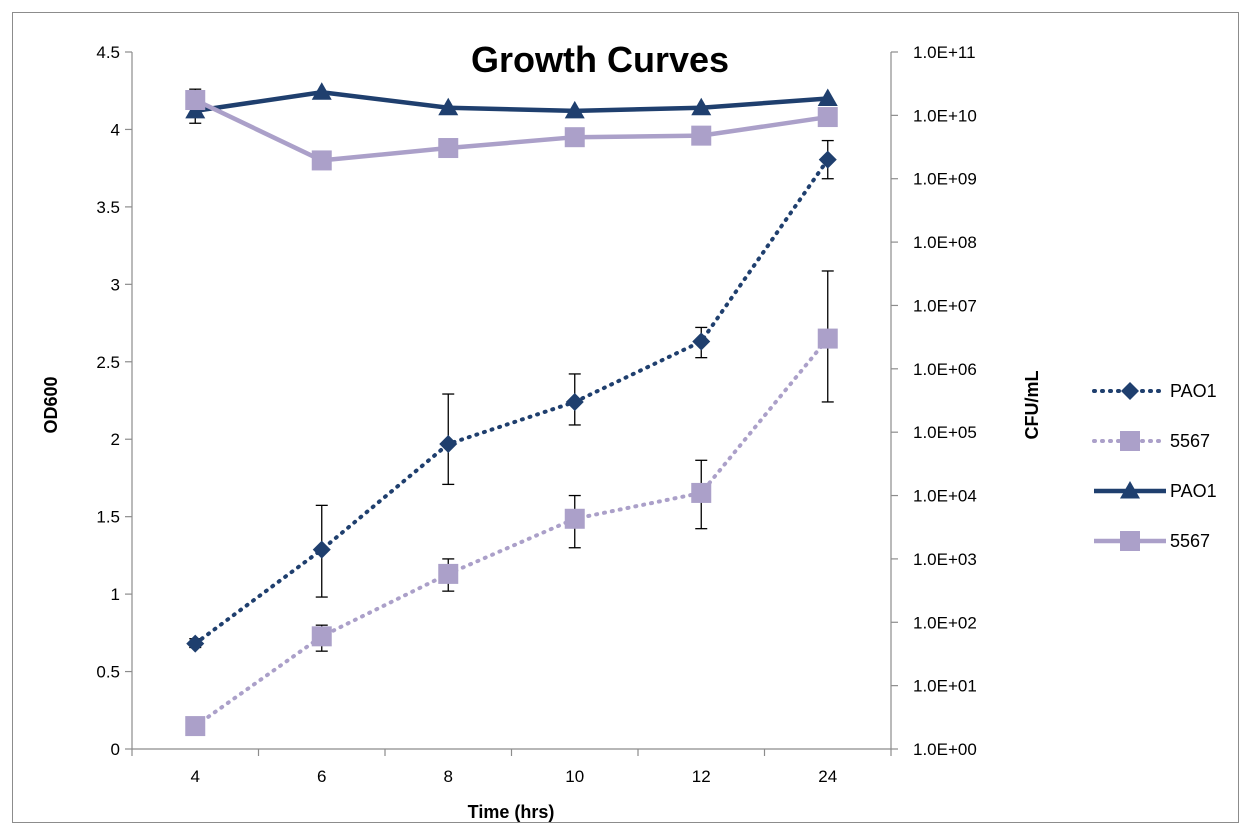 This screenshot has width=1248, height=829. Describe the element at coordinates (1154, 391) in the screenshot. I see `legend-entry-0: PAO1` at that location.